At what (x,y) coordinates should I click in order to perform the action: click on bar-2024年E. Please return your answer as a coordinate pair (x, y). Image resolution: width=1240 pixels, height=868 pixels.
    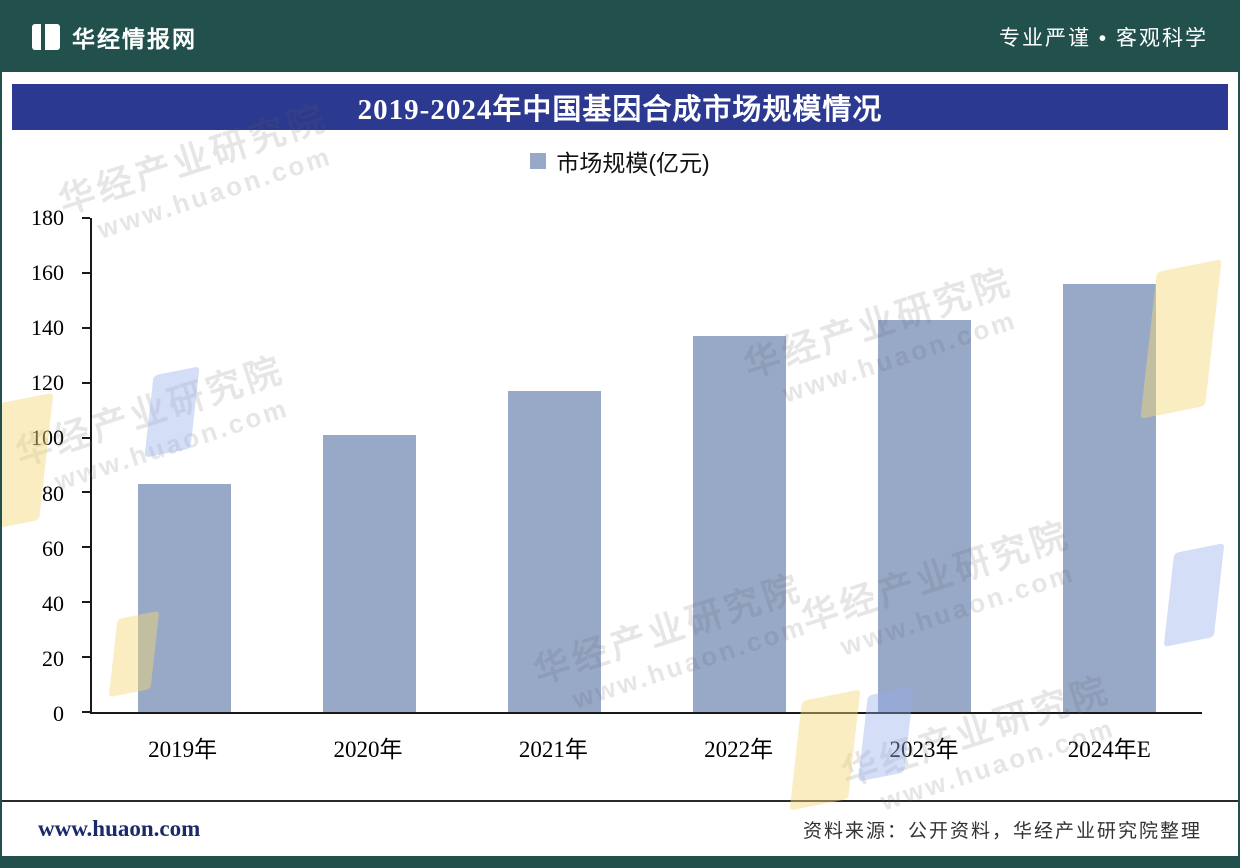
    Looking at the image, I should click on (1109, 497).